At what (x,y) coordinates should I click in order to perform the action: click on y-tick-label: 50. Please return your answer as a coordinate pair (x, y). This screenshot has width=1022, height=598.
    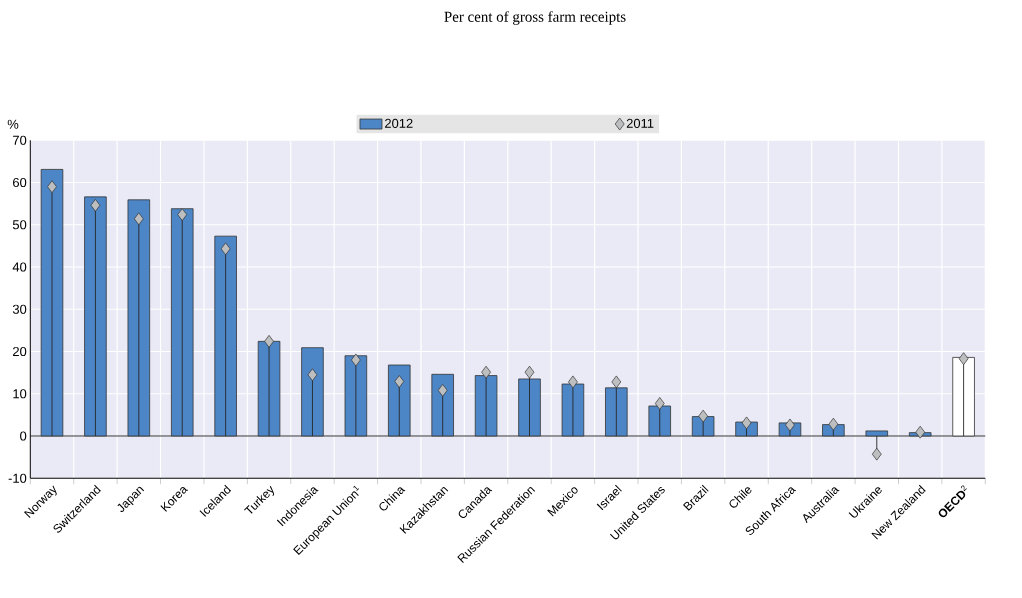
    Looking at the image, I should click on (19, 225).